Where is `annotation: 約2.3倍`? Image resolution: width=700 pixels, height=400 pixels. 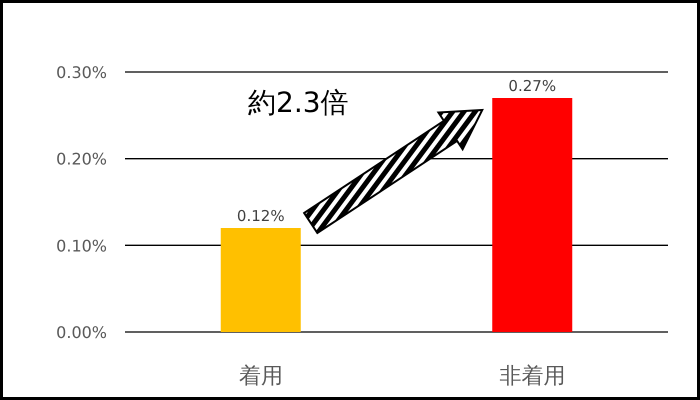 annotation: 約2.3倍 is located at coordinates (298, 102).